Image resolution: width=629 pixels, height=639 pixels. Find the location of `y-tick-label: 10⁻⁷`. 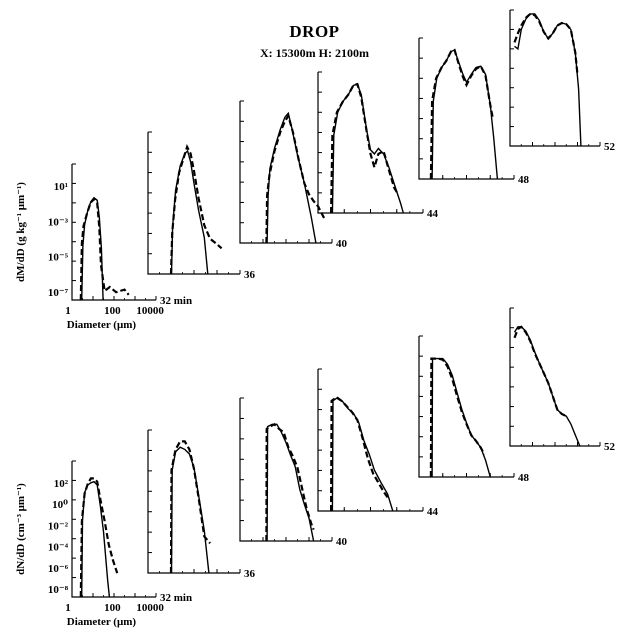

y-tick-label: 10⁻⁷ is located at coordinates (58, 293).